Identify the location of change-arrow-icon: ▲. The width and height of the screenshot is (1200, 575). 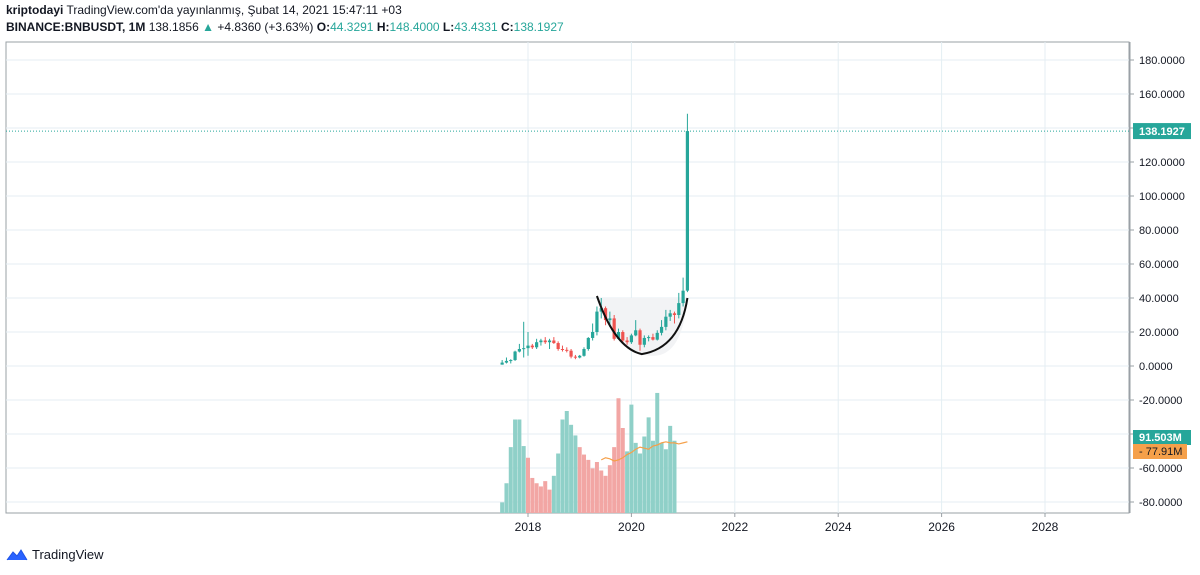
(208, 27).